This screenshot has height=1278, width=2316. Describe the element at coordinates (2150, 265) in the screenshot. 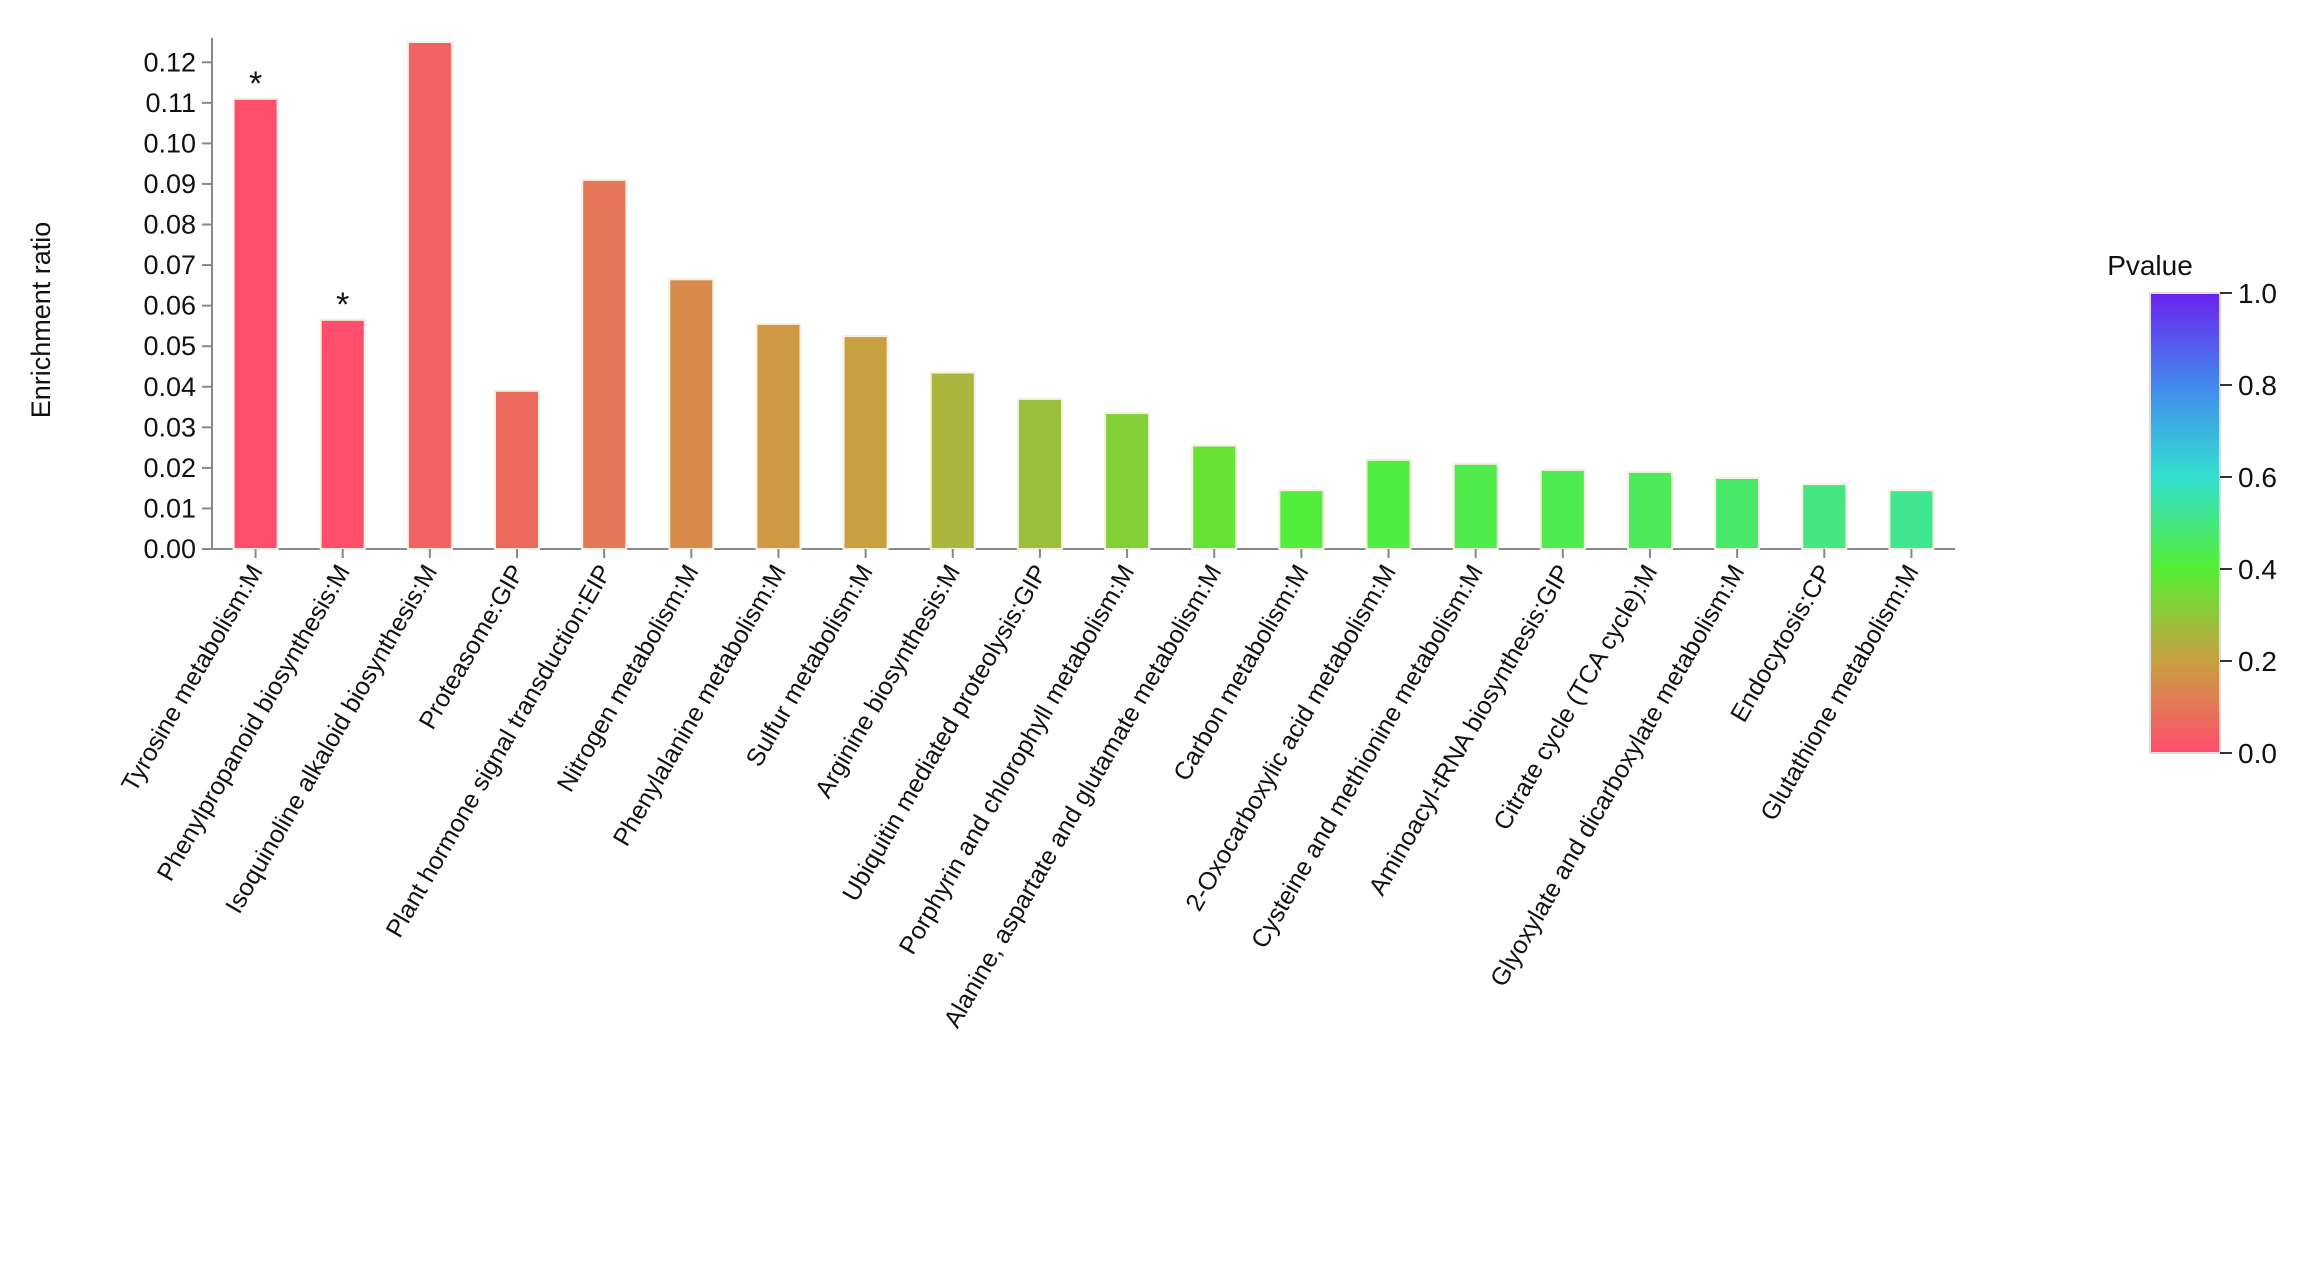

I see `colorbar-title: Pvalue` at that location.